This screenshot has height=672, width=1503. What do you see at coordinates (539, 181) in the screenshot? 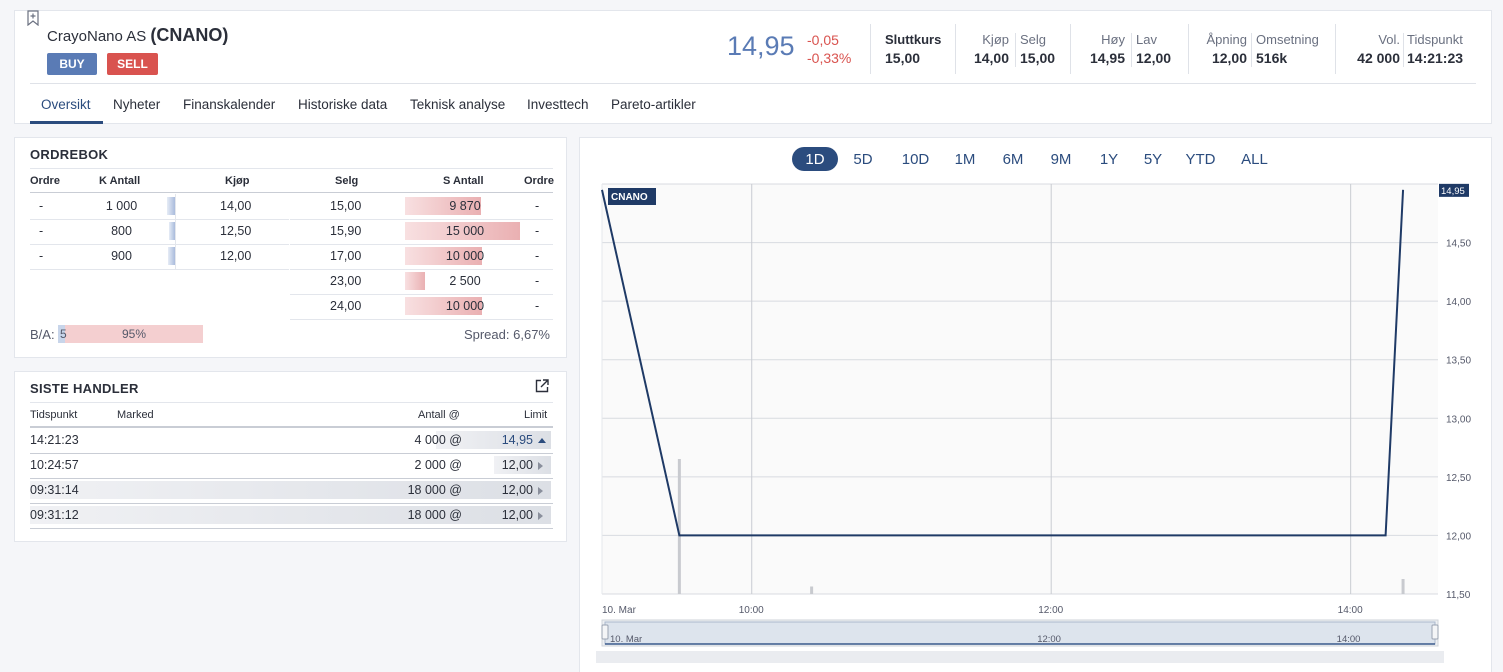
I see `col-header-ask-orders: Ordre` at bounding box center [539, 181].